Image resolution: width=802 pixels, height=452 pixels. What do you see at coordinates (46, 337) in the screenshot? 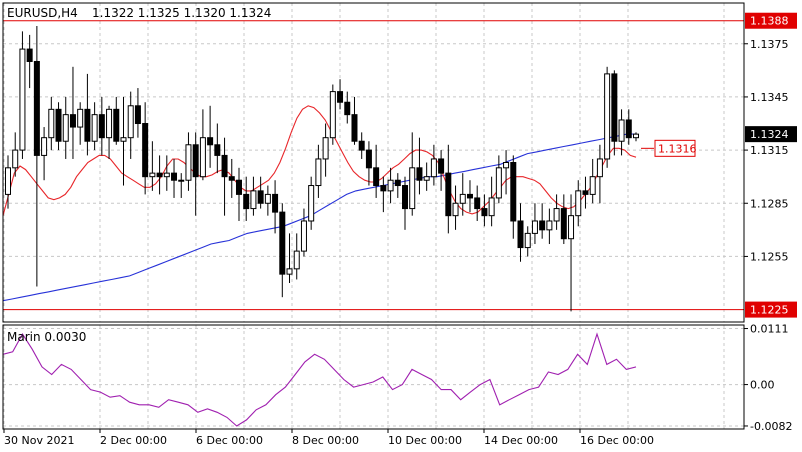
I see `indicator-title: Marin 0.0030` at bounding box center [46, 337].